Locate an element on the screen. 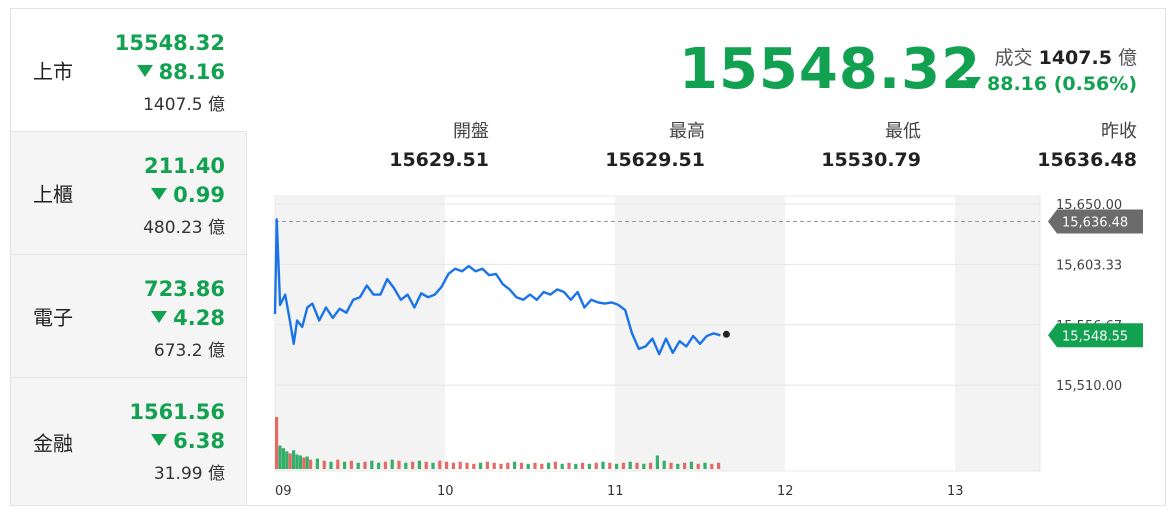 The width and height of the screenshot is (1172, 512). market-change: 4.28 is located at coordinates (188, 318).